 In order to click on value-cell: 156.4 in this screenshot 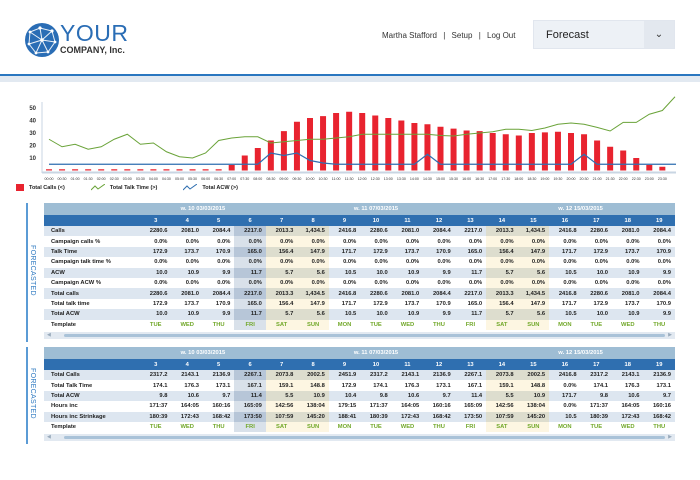, I will do `click(281, 252)`.